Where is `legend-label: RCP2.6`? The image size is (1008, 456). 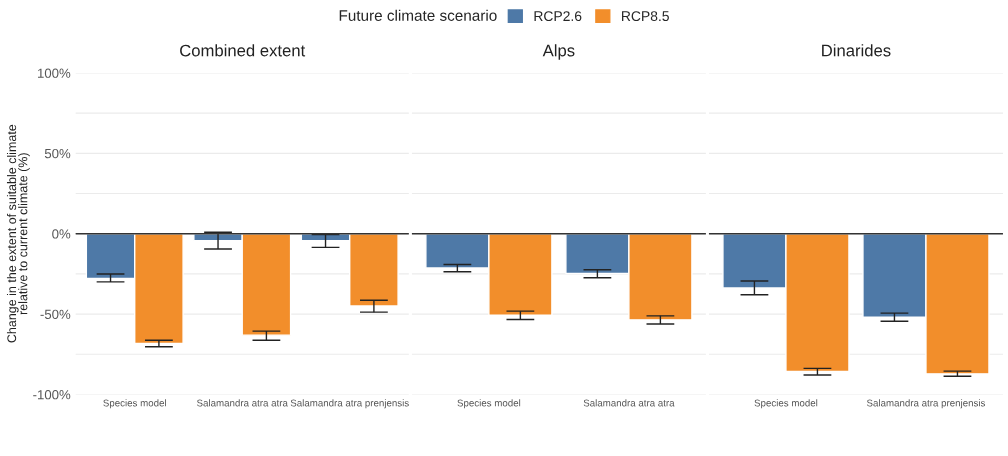
legend-label: RCP2.6 is located at coordinates (558, 16).